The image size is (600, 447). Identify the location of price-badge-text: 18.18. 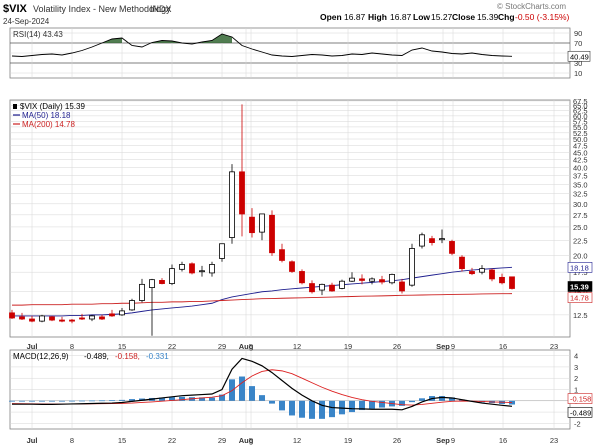
(579, 267).